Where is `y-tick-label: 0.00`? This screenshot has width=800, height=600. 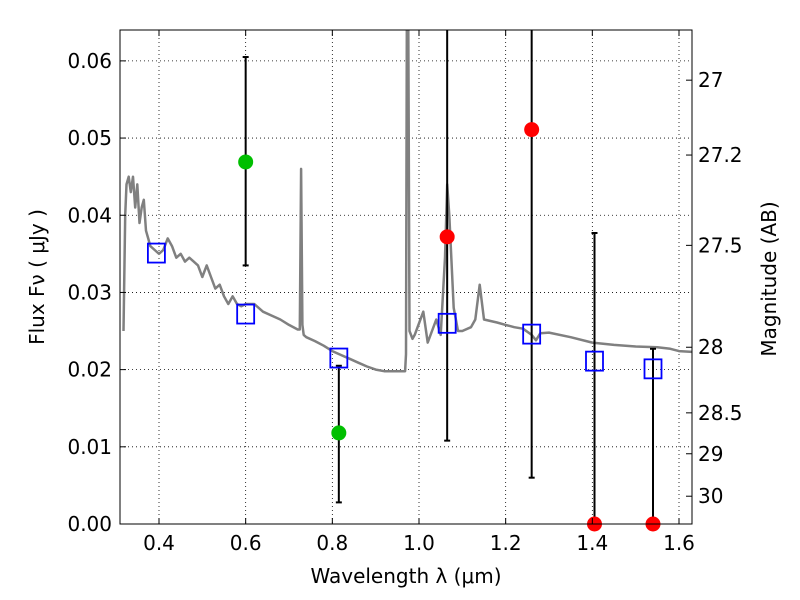 y-tick-label: 0.00 is located at coordinates (89, 524).